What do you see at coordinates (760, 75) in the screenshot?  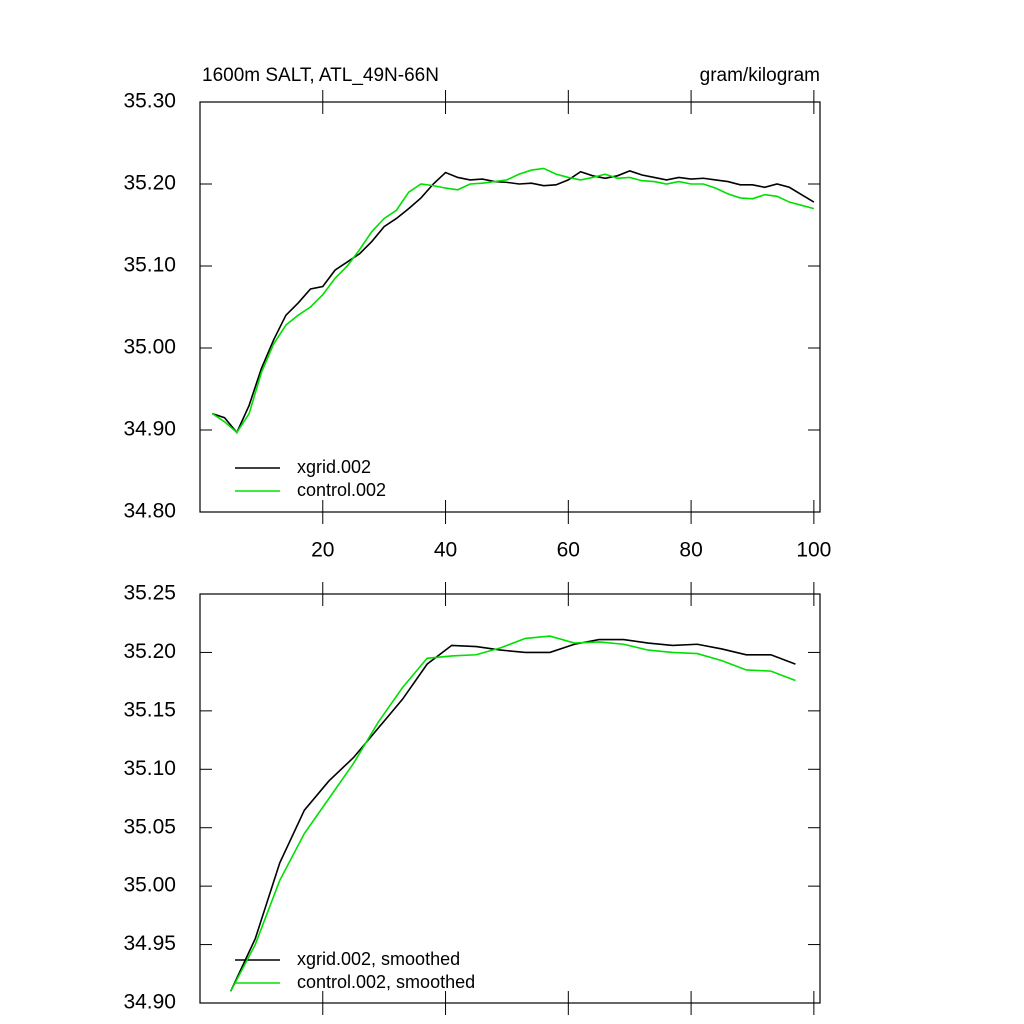 I see `chart-units: gram/kilogram` at bounding box center [760, 75].